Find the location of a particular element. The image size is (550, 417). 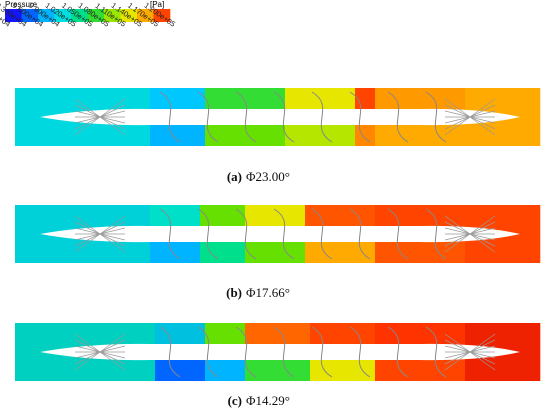

caption: (b) is located at coordinates (234, 292).